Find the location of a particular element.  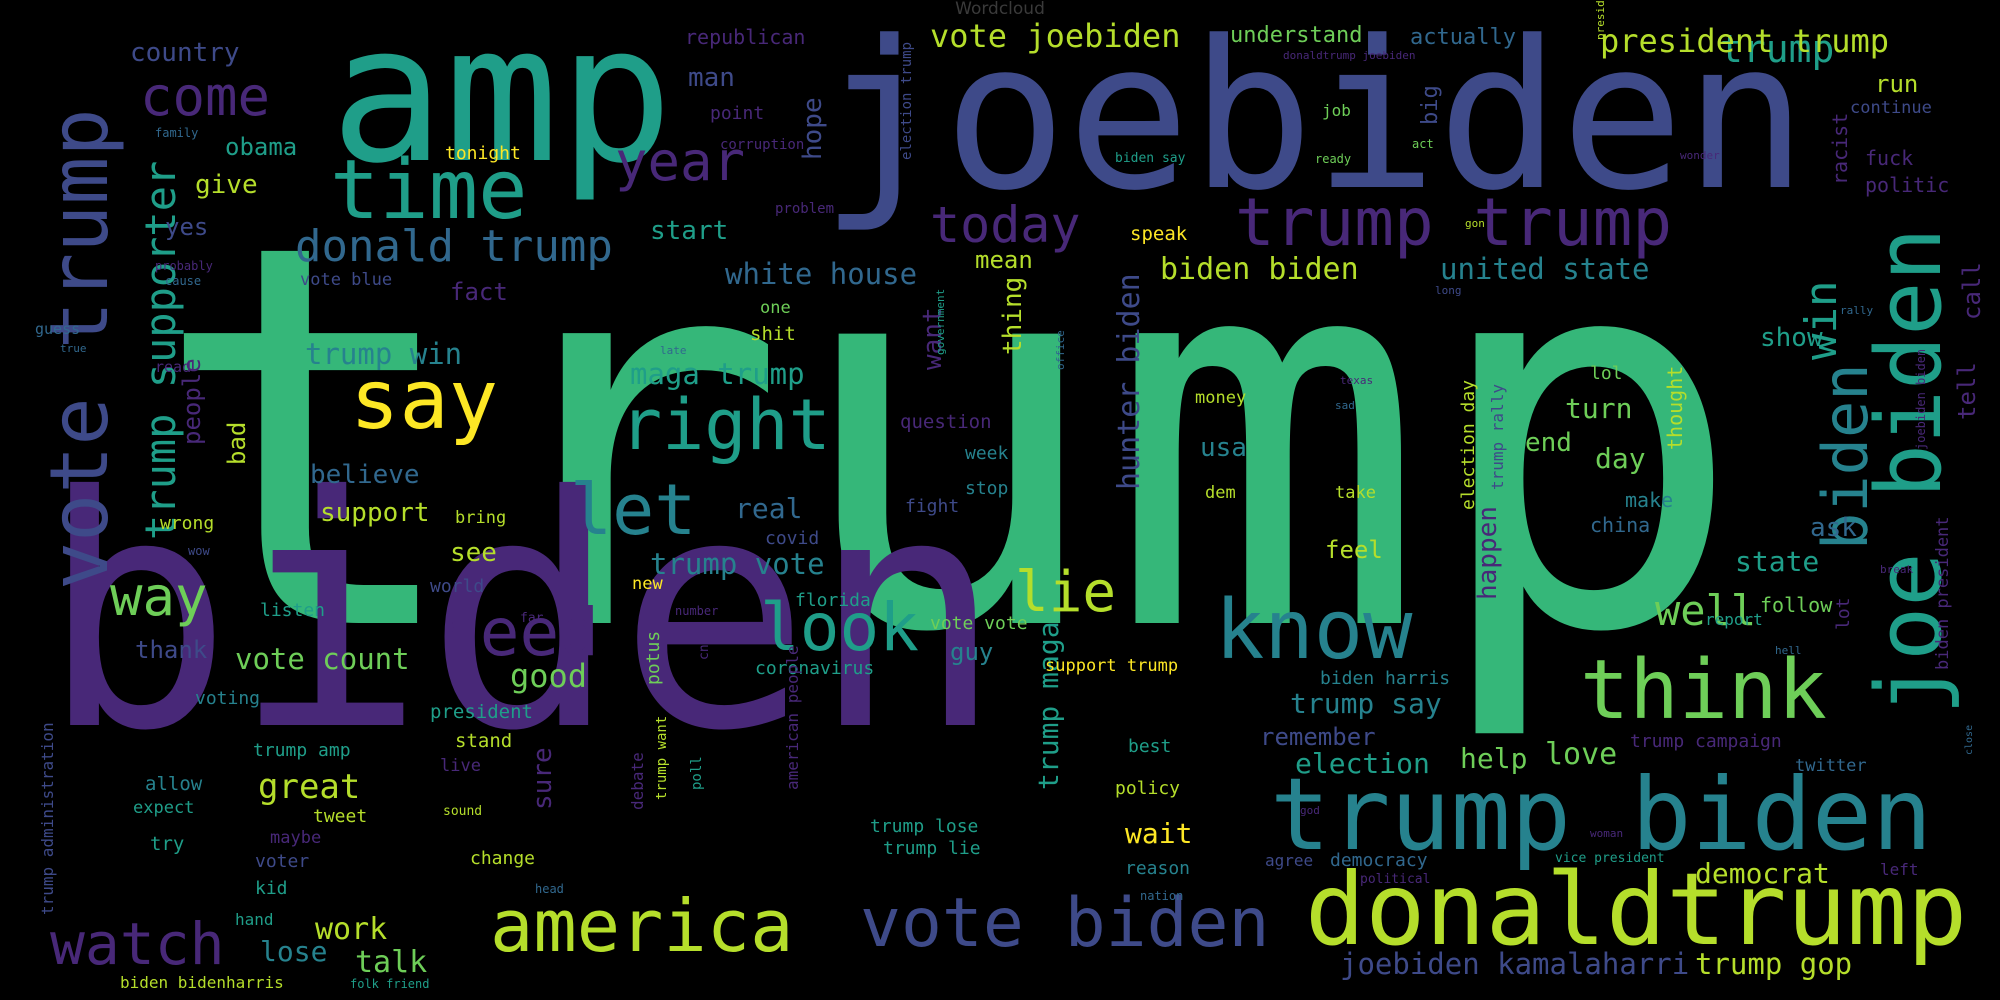

word-wrong: wrong is located at coordinates (187, 523).